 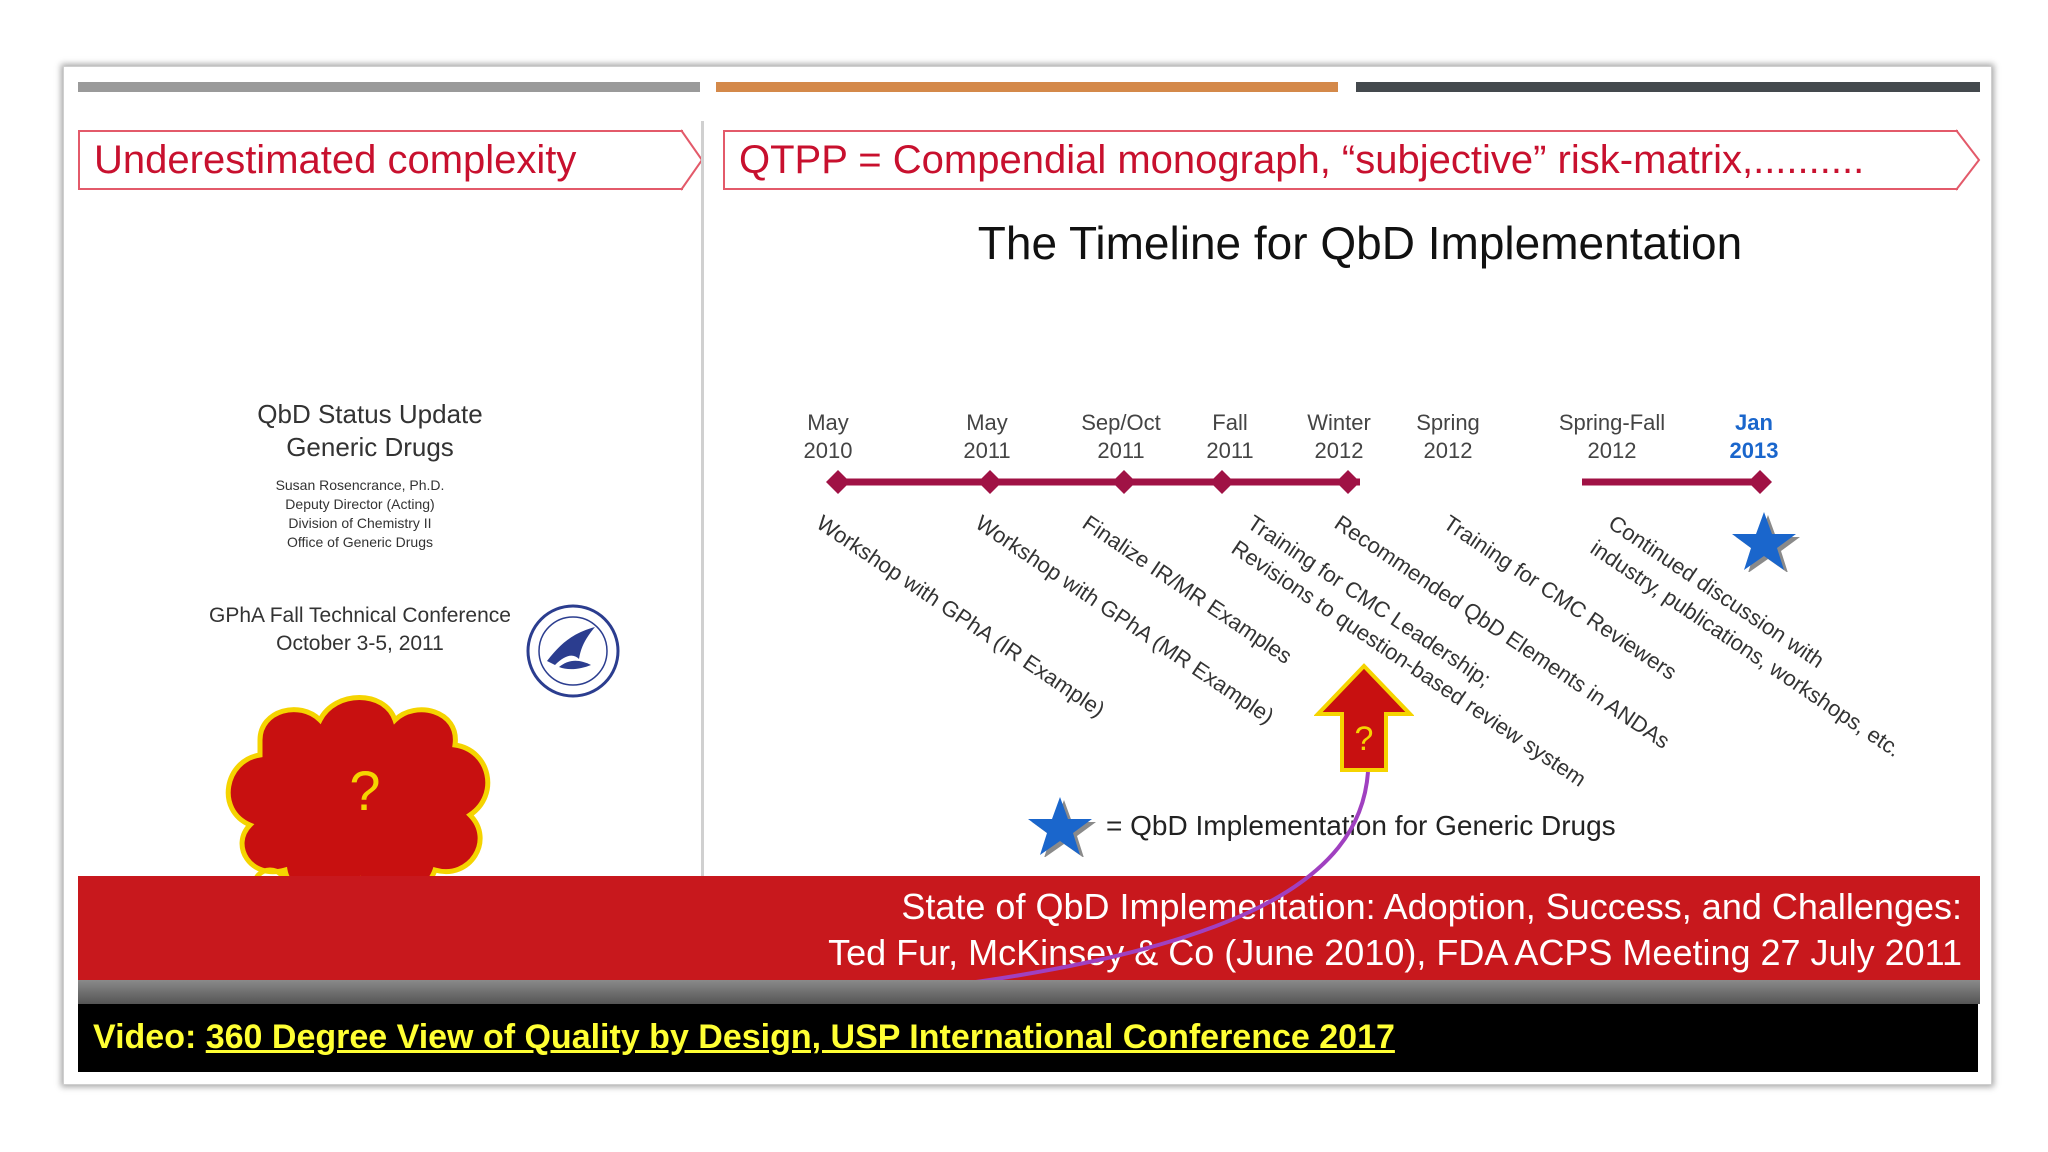 I want to click on top-bar-orange, so click(x=1027, y=87).